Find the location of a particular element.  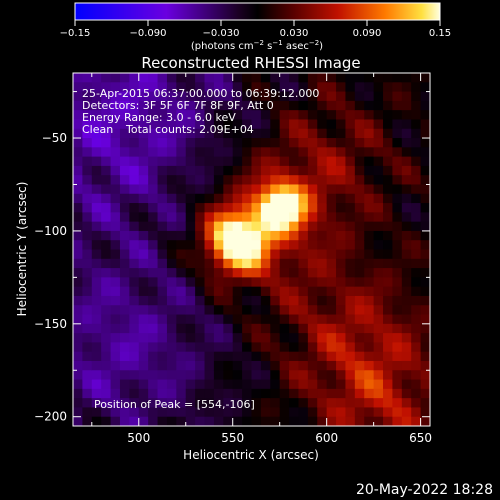

annotation-energy-range: Energy Range: 3.0 - 6.0 keV is located at coordinates (159, 117).